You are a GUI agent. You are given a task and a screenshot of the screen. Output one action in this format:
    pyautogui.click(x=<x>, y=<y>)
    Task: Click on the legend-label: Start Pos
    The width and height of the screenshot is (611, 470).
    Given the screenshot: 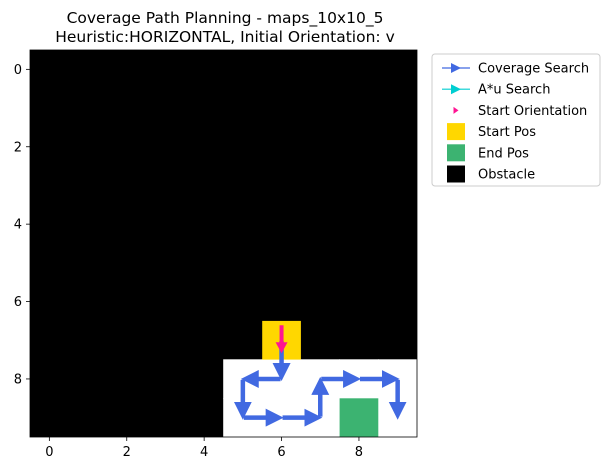 What is the action you would take?
    pyautogui.click(x=507, y=132)
    